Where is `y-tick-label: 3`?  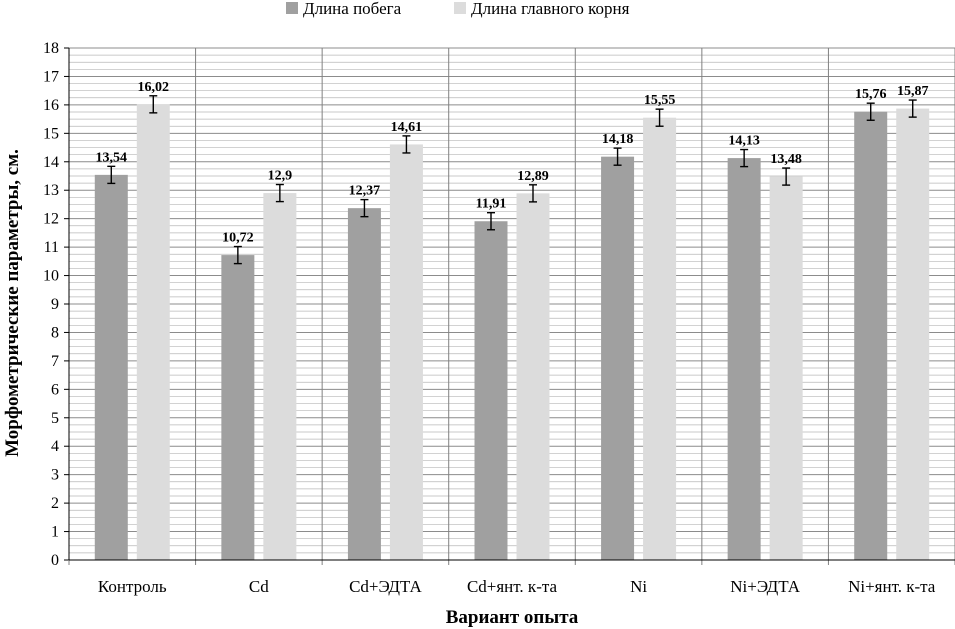
y-tick-label: 3 is located at coordinates (55, 475).